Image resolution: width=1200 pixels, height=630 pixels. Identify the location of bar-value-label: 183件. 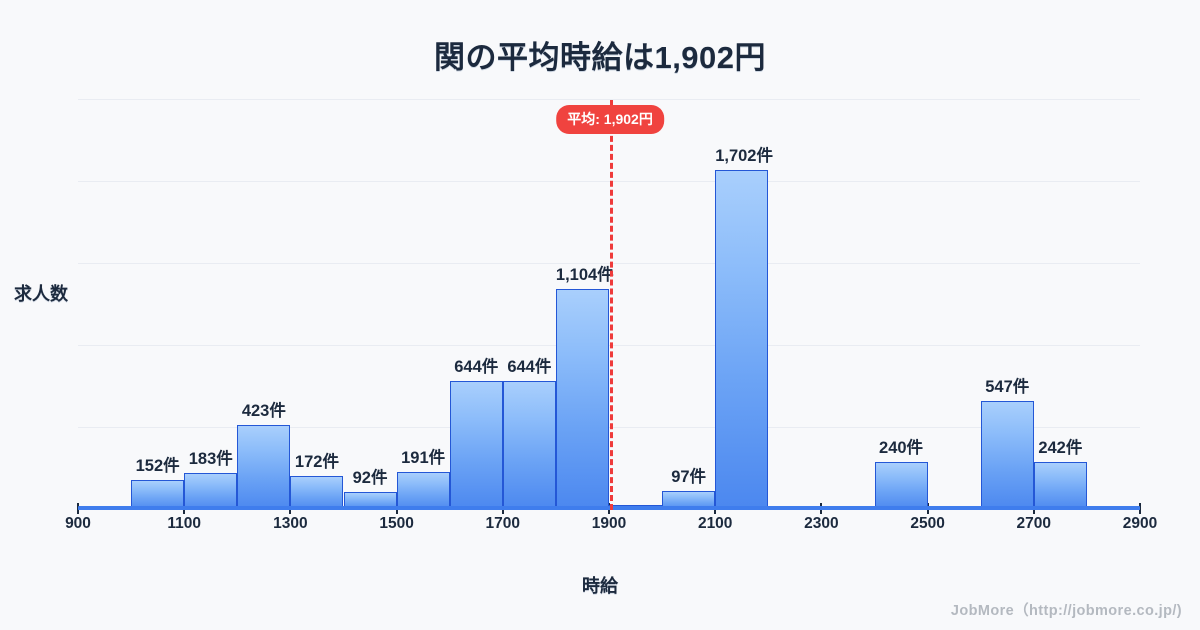
(210, 459).